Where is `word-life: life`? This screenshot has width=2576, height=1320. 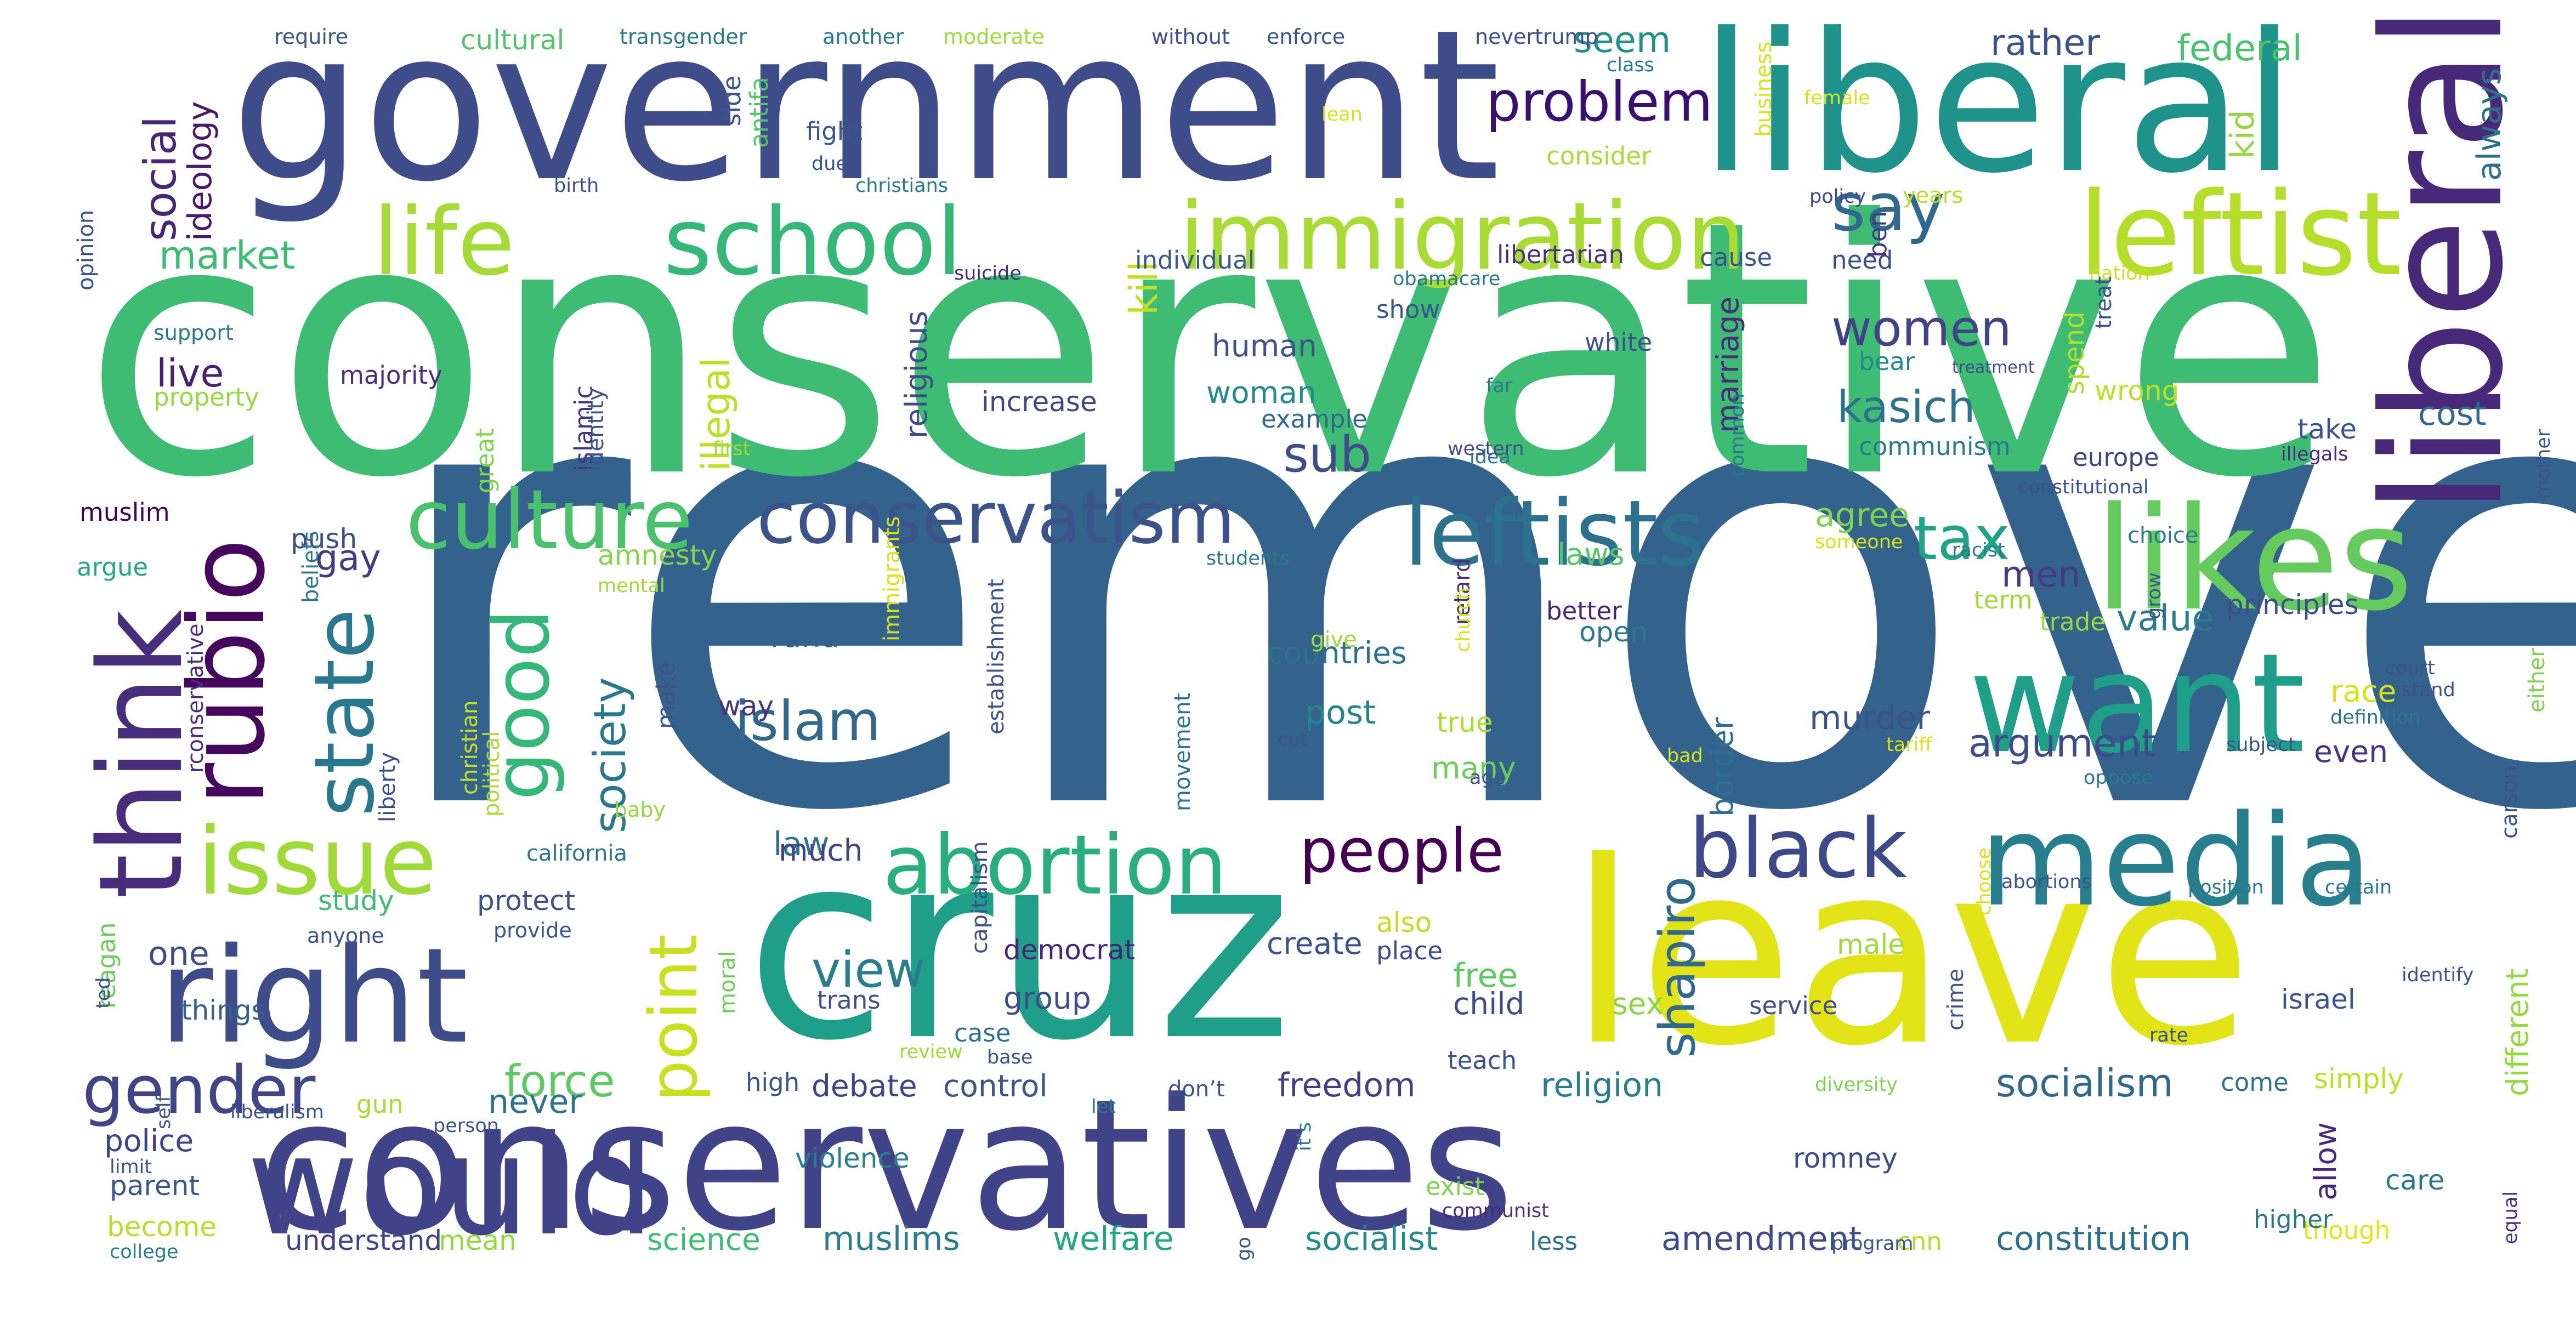 word-life: life is located at coordinates (444, 243).